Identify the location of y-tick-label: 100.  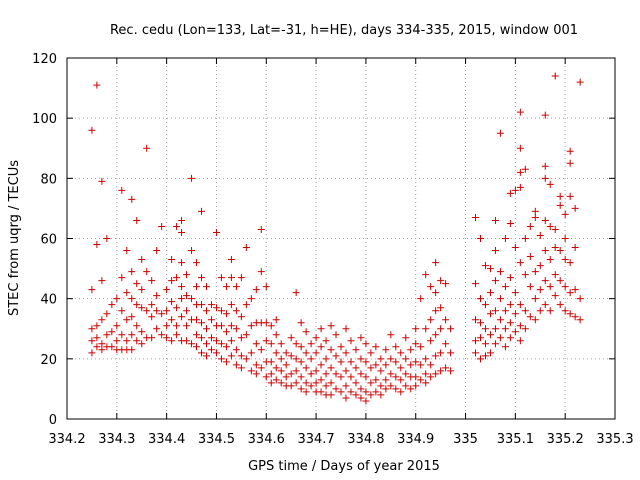
(44, 119).